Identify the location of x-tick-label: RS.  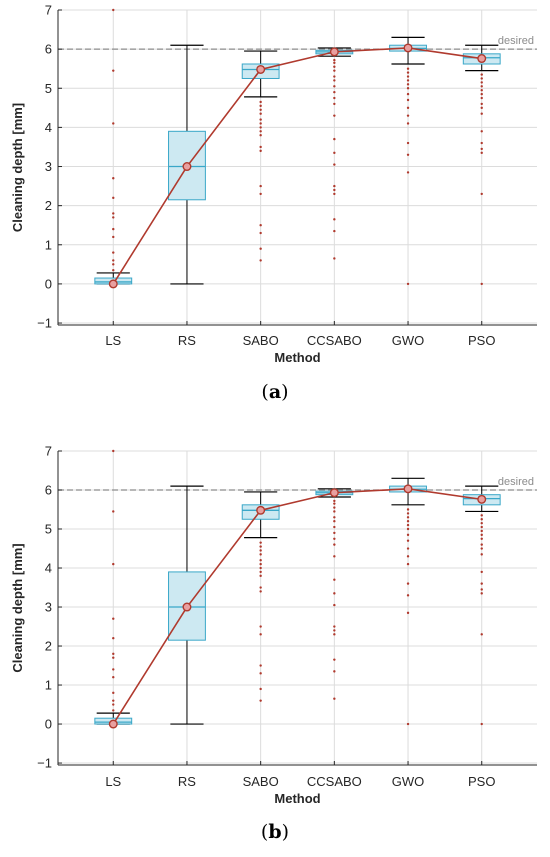
(187, 781).